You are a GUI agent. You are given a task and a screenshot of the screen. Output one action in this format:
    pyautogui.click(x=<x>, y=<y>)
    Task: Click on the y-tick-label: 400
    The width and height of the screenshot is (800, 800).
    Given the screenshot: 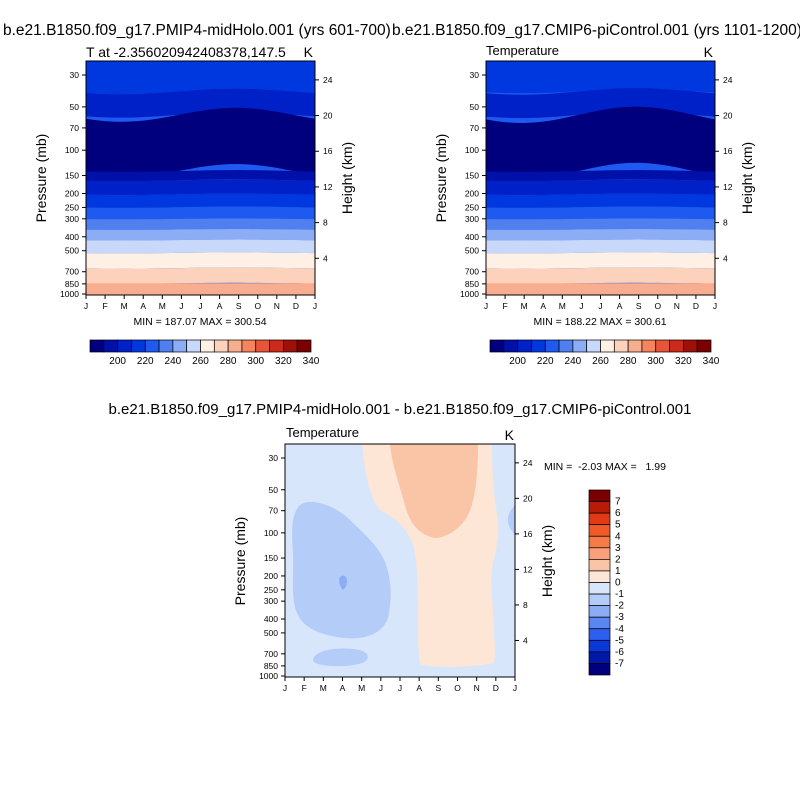 What is the action you would take?
    pyautogui.click(x=72, y=237)
    